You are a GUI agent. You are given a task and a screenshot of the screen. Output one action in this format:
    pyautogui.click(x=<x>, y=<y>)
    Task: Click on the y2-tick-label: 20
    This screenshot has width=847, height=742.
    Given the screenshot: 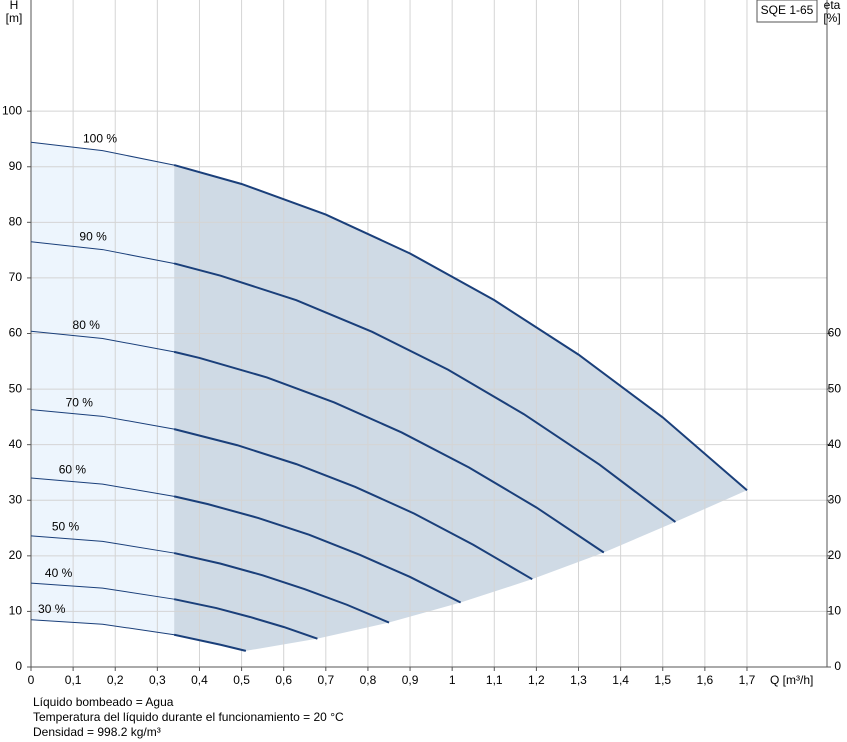 What is the action you would take?
    pyautogui.click(x=835, y=555)
    